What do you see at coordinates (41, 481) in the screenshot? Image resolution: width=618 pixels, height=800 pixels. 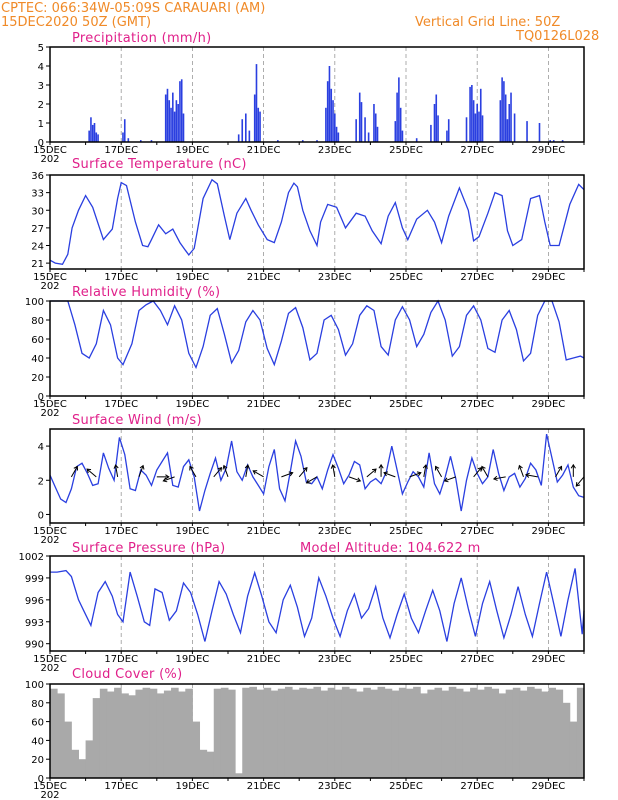 I see `wind-y-tick-label: 2` at bounding box center [41, 481].